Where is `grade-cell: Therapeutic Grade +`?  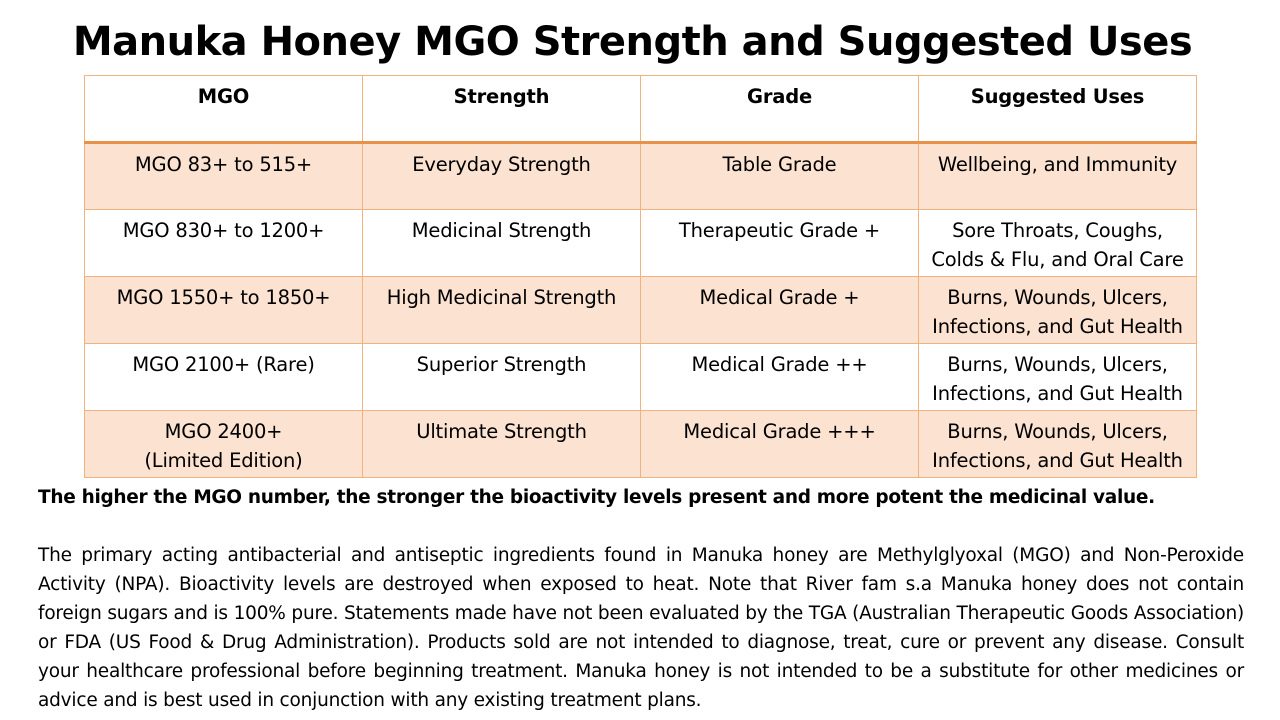 grade-cell: Therapeutic Grade + is located at coordinates (779, 243).